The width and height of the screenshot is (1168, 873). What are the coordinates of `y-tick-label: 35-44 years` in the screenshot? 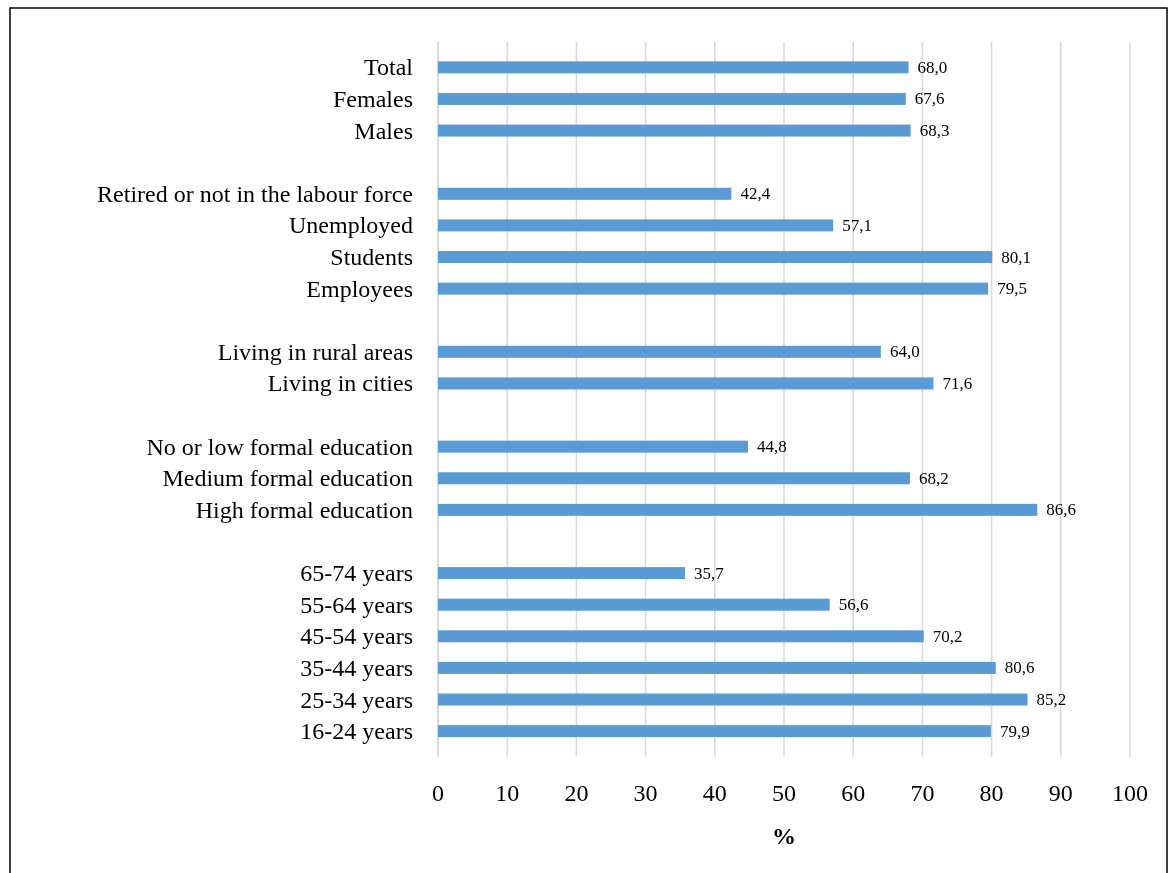 It's located at (356, 667).